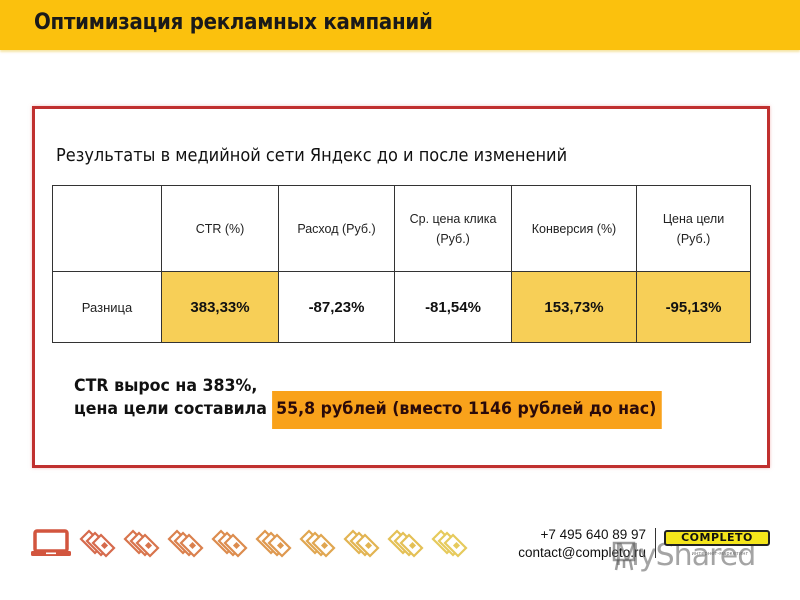  What do you see at coordinates (467, 410) in the screenshot?
I see `conclusion-highlight: 55,8 рублей (вместо 1146 рублей до нас)` at bounding box center [467, 410].